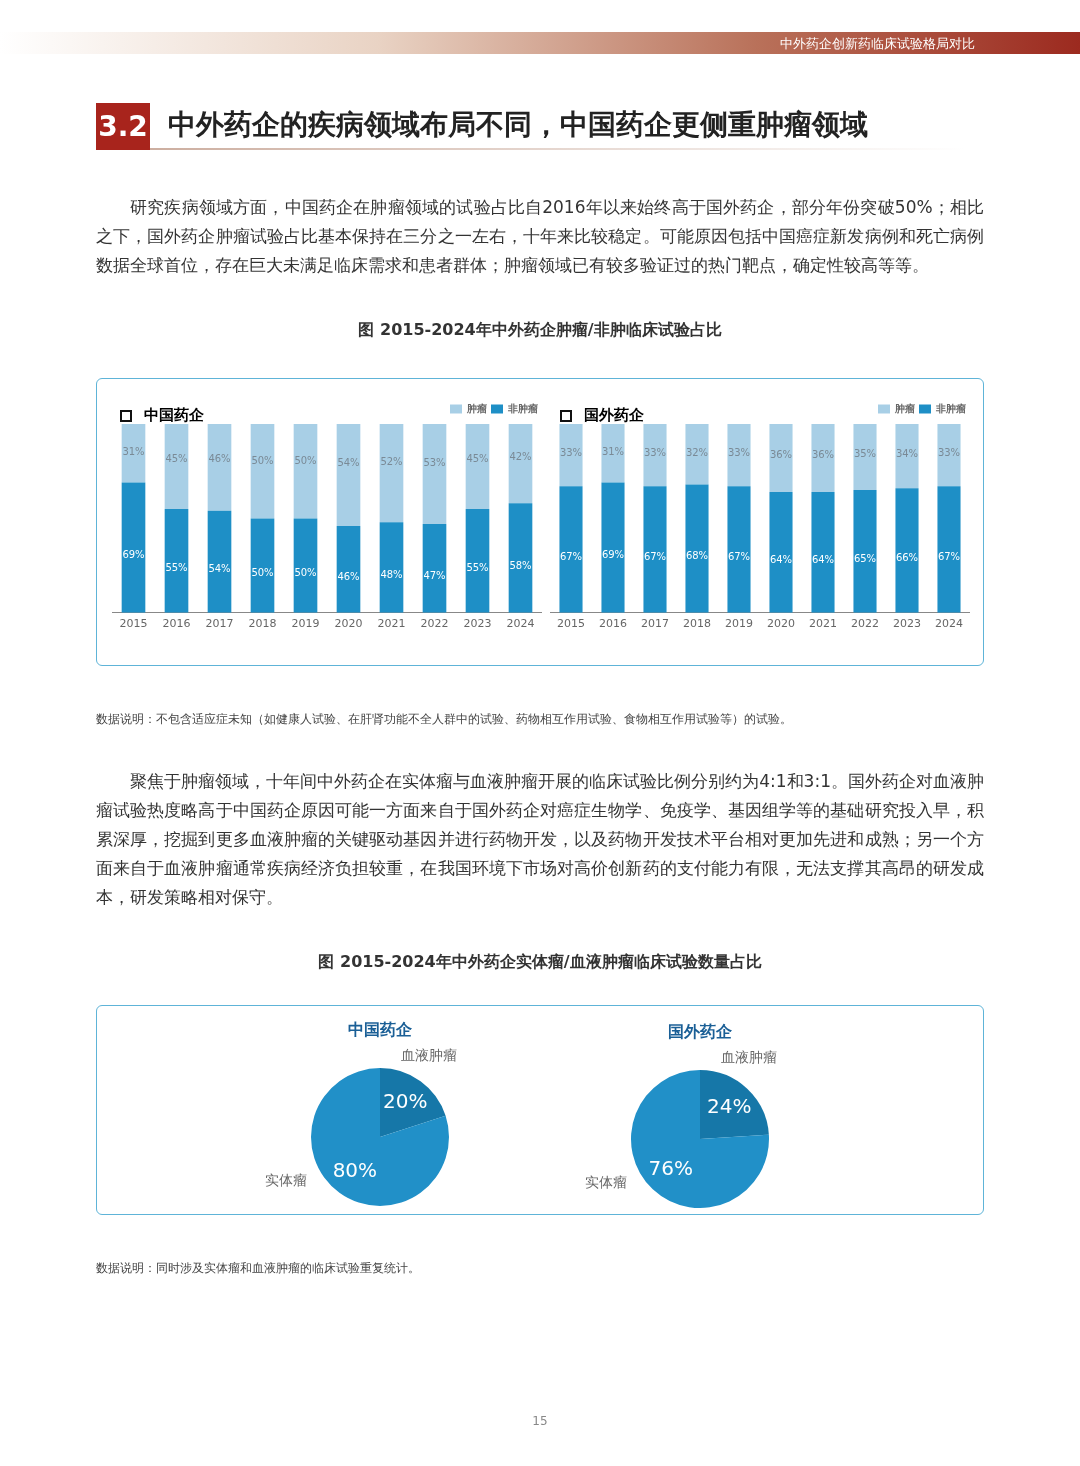 This screenshot has width=1080, height=1466. I want to click on legend-label: 非肿瘤, so click(522, 408).